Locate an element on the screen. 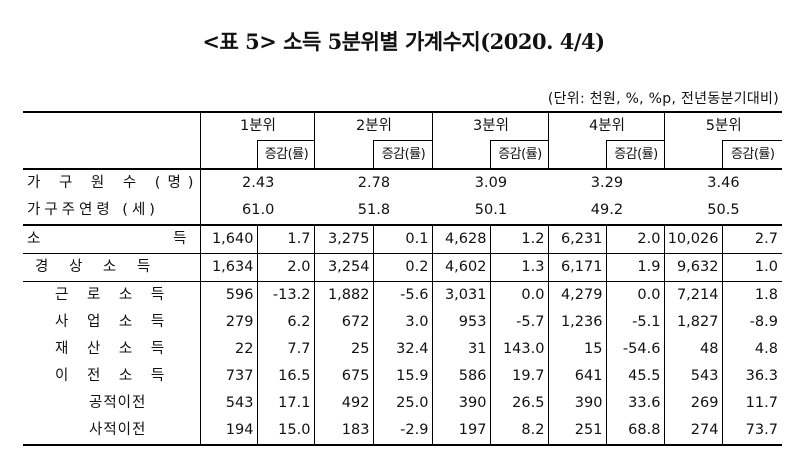 Image resolution: width=807 pixels, height=450 pixels. cell-value: 6,171 is located at coordinates (577, 267).